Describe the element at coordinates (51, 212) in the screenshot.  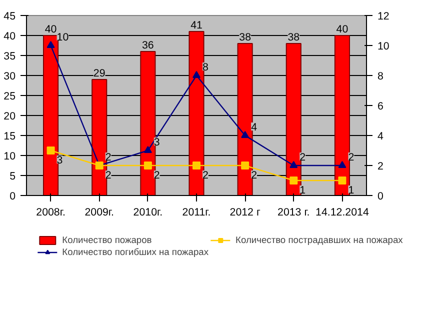
I see `x-tick-label: 2008г.` at that location.